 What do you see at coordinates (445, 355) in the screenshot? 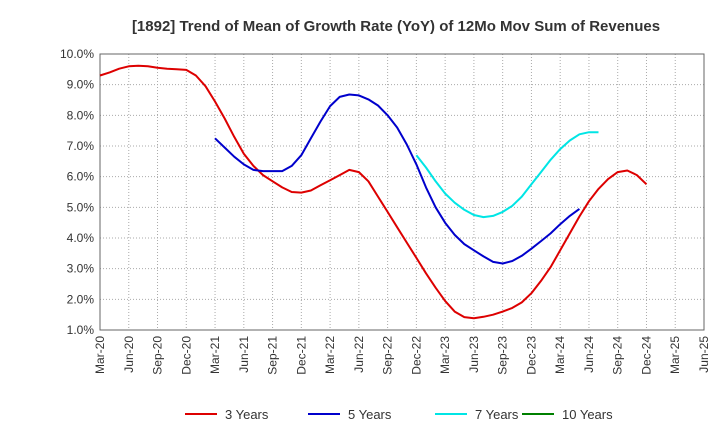
I see `x-tick-label: Mar-23` at bounding box center [445, 355].